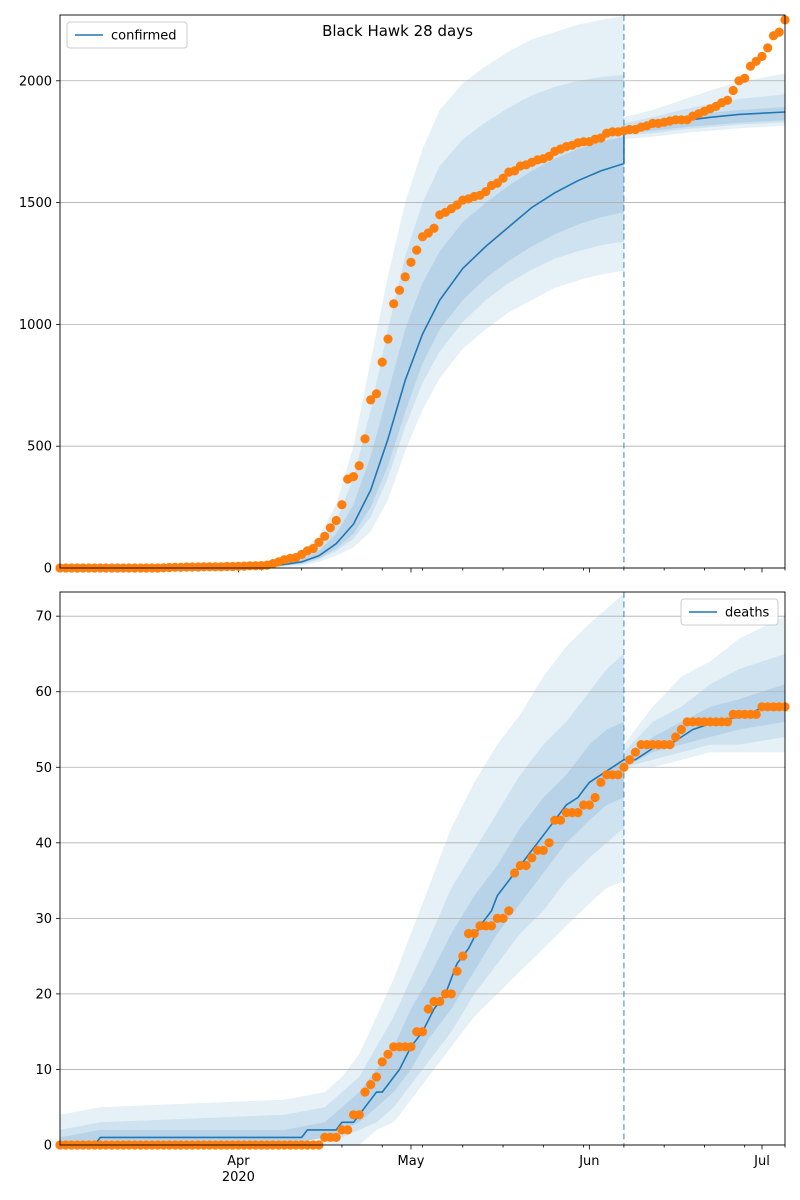 Image resolution: width=800 pixels, height=1200 pixels. Describe the element at coordinates (35, 325) in the screenshot. I see `y-tick-label: 1000` at that location.